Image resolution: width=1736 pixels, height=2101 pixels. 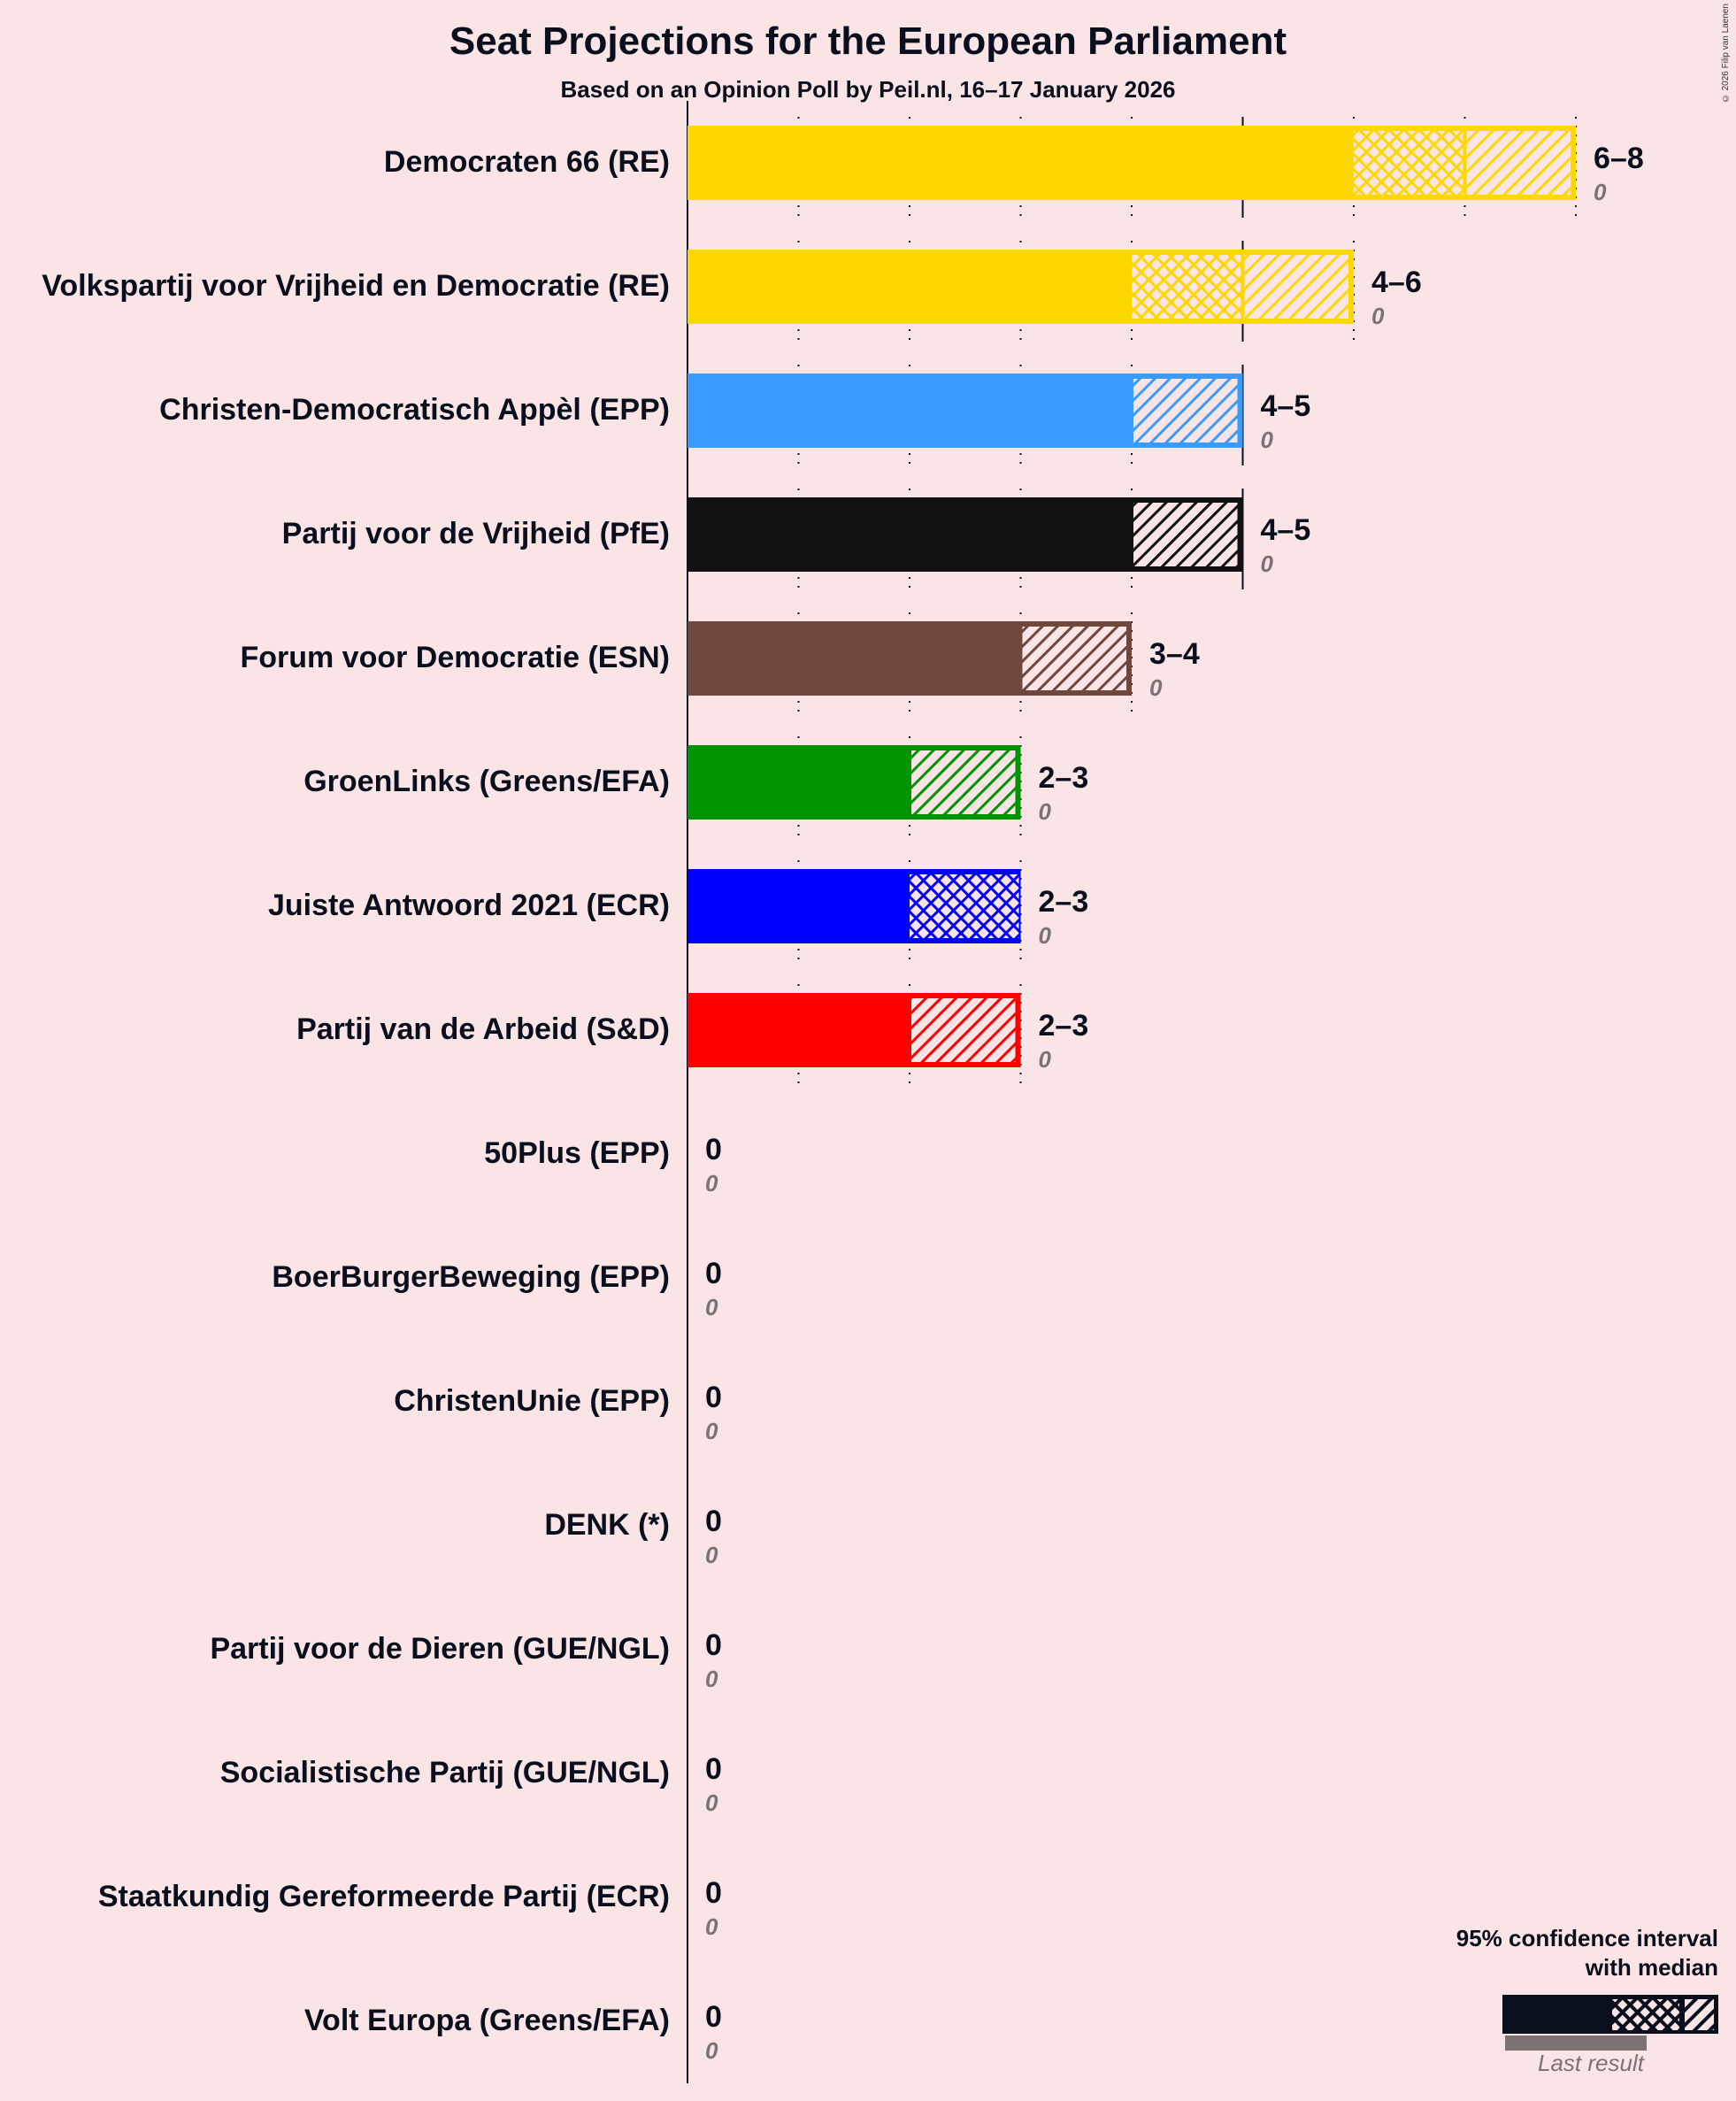 What do you see at coordinates (476, 533) in the screenshot?
I see `party-label: Partij voor de Vrijheid (PfE)` at bounding box center [476, 533].